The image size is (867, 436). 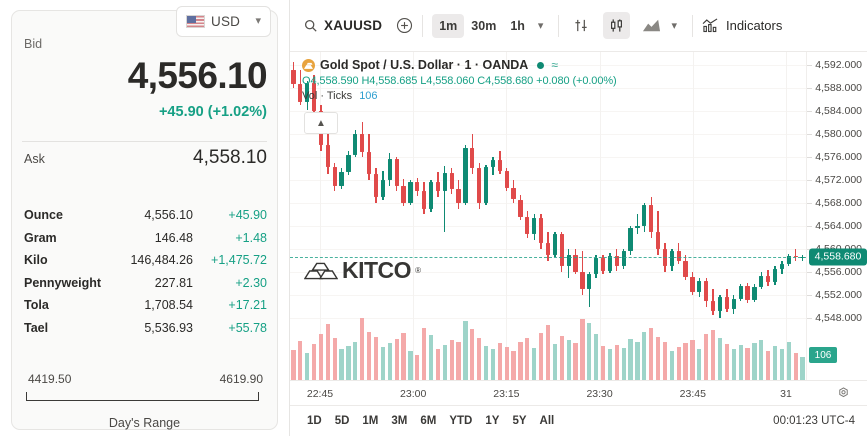 I want to click on currency-label: USD, so click(x=226, y=21).